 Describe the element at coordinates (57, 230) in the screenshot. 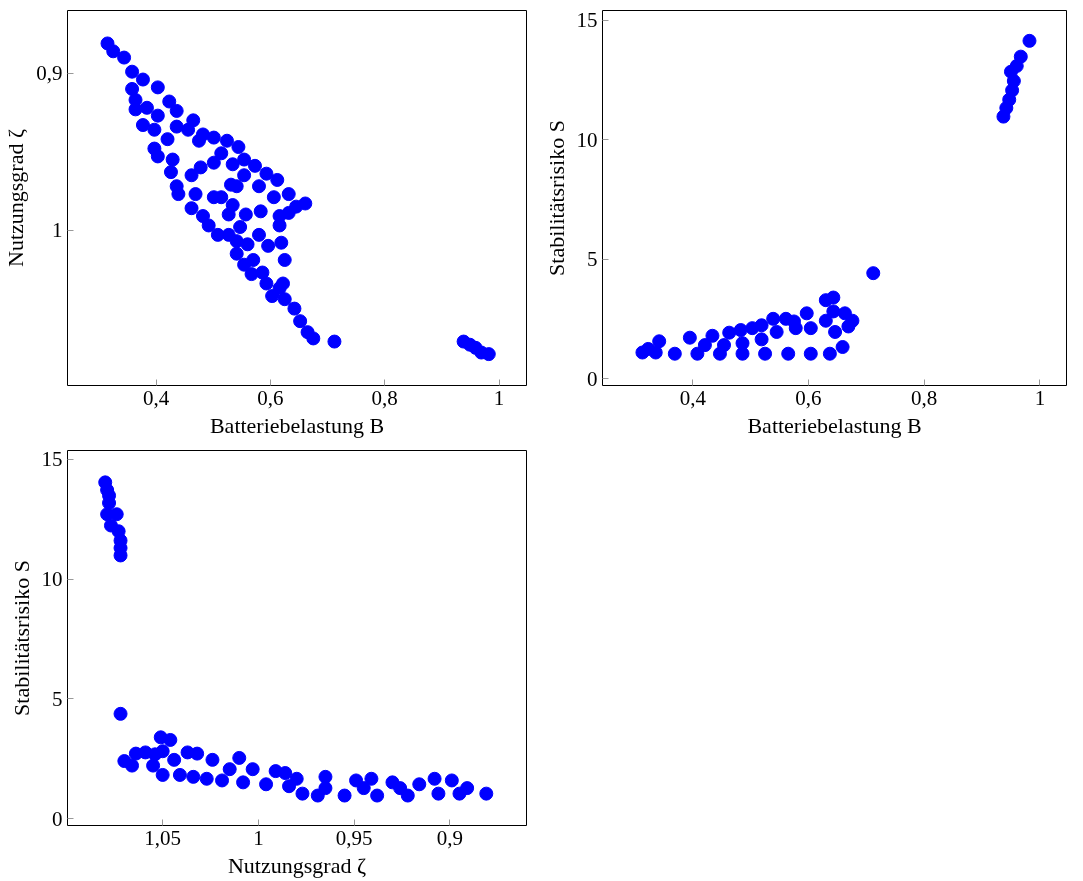

I see `y-tick-label: 1` at that location.